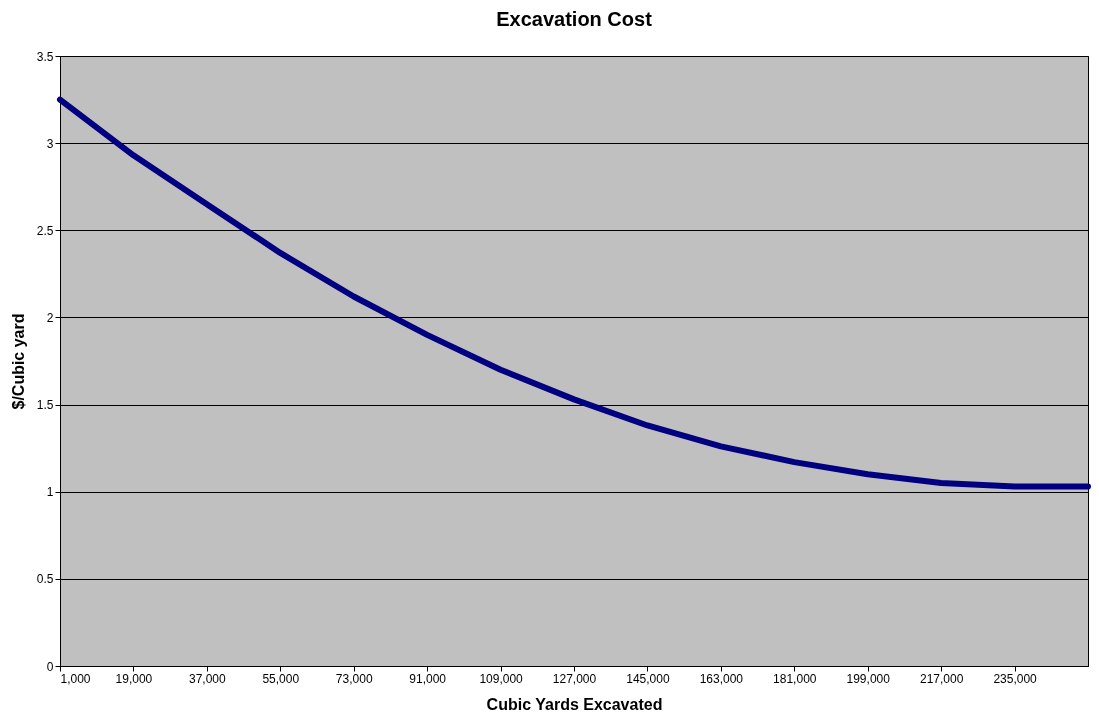  Describe the element at coordinates (75, 678) in the screenshot. I see `x-tick-label: 1,000` at that location.